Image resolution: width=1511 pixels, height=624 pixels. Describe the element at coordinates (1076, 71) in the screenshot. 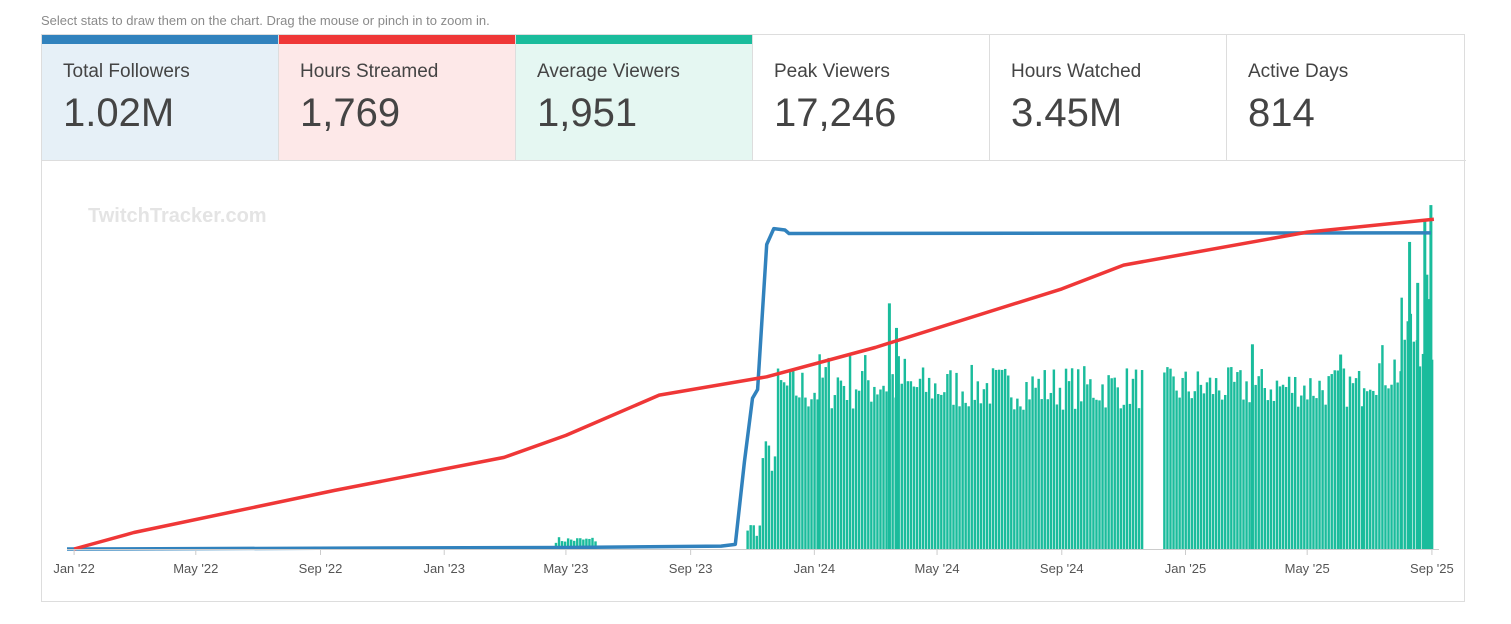

I see `stat-label: Hours Watched` at that location.